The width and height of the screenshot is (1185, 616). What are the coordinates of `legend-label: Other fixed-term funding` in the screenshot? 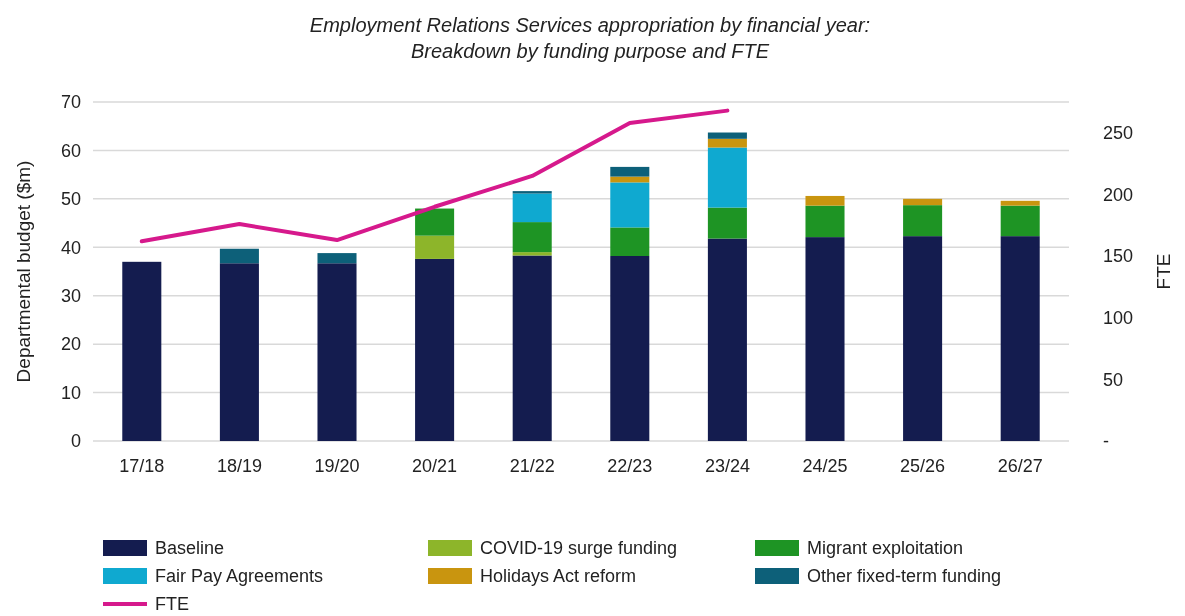 It's located at (904, 576).